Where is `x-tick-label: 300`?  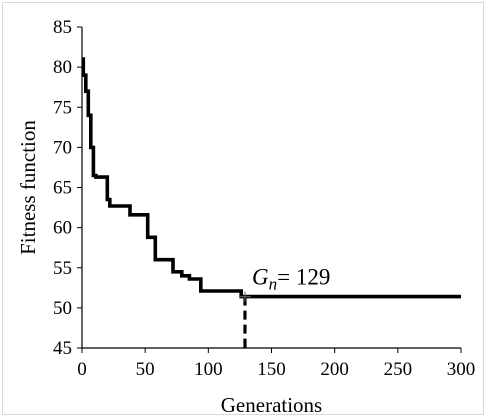
x-tick-label: 300 is located at coordinates (461, 369).